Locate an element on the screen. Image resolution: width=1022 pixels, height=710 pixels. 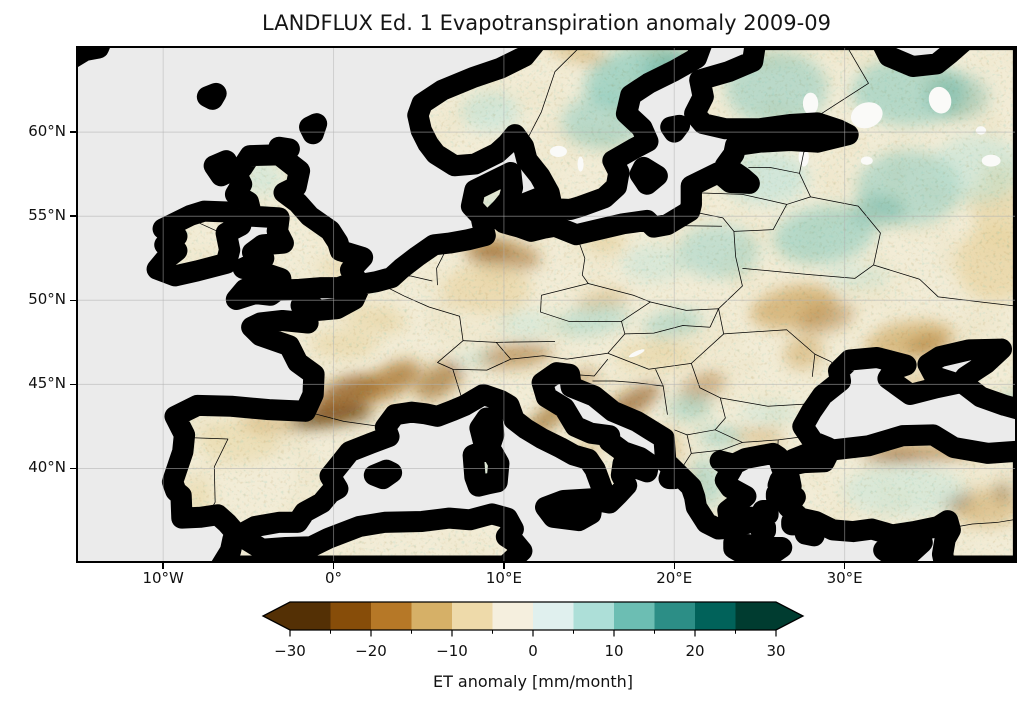
x-tick-label: 10°W is located at coordinates (163, 578).